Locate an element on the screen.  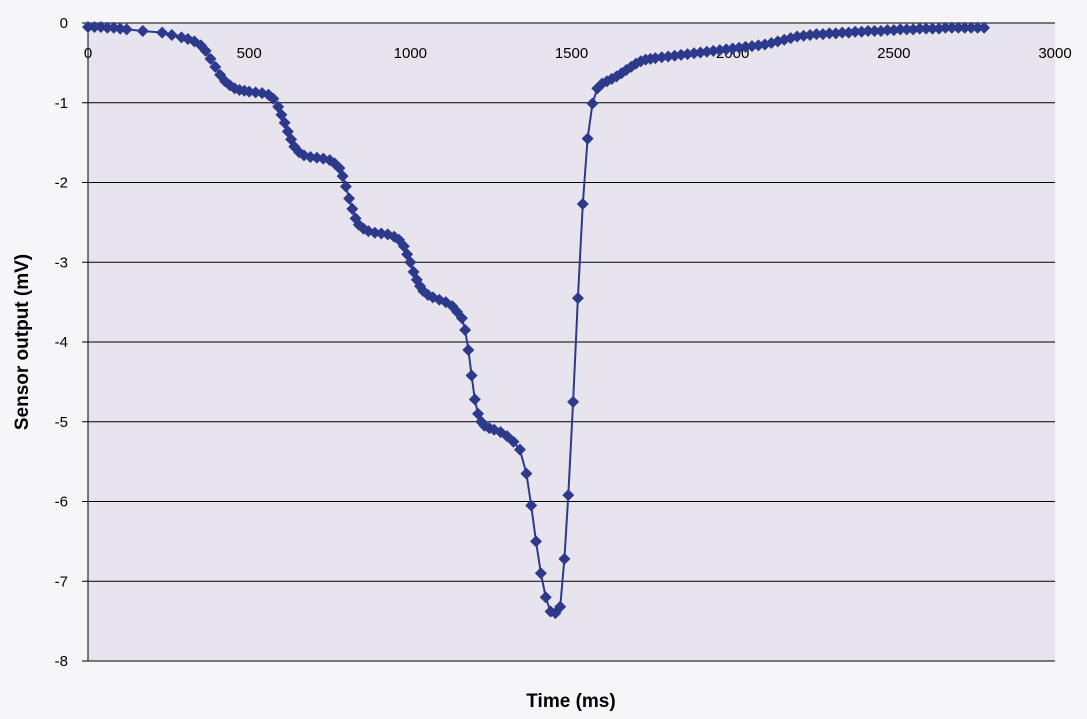
x-tick-label: 500 is located at coordinates (249, 53).